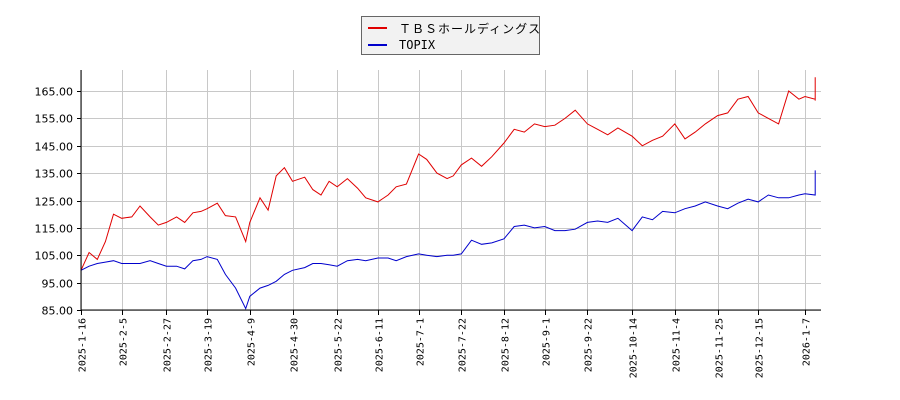  I want to click on x-tick-label: 2025-6-11, so click(380, 345).